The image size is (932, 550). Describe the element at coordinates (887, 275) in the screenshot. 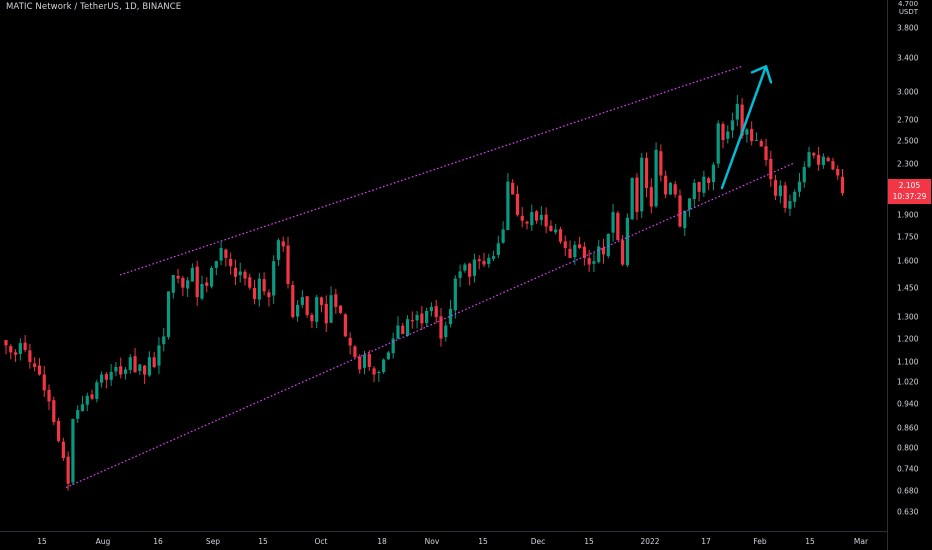

I see `price-axis-divider` at that location.